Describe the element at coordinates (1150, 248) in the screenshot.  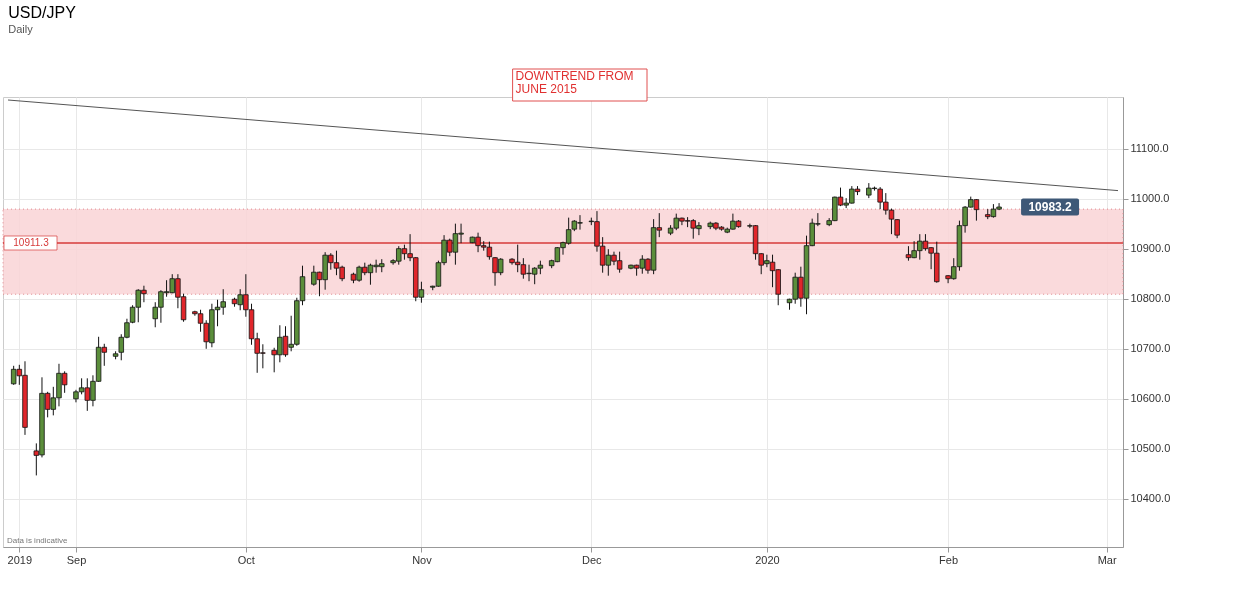
I see `y-tick-label: 10900.0` at that location.